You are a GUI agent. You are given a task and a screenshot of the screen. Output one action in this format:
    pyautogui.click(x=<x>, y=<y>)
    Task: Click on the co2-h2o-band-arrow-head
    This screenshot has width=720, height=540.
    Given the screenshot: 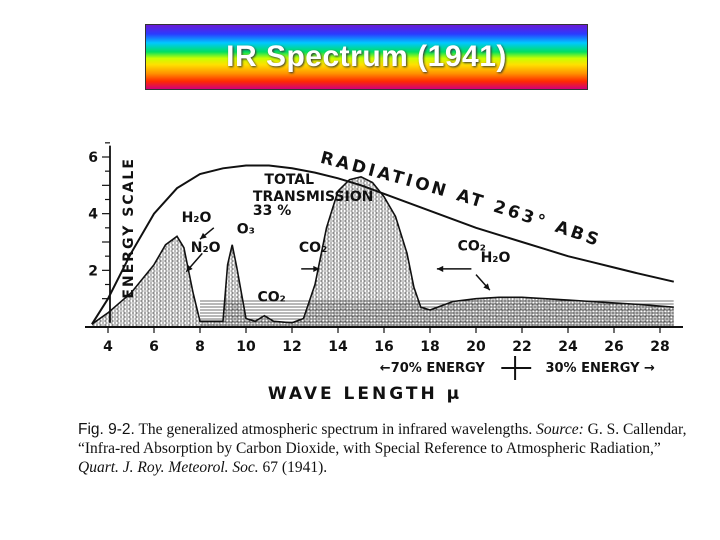 What is the action you would take?
    pyautogui.click(x=440, y=268)
    